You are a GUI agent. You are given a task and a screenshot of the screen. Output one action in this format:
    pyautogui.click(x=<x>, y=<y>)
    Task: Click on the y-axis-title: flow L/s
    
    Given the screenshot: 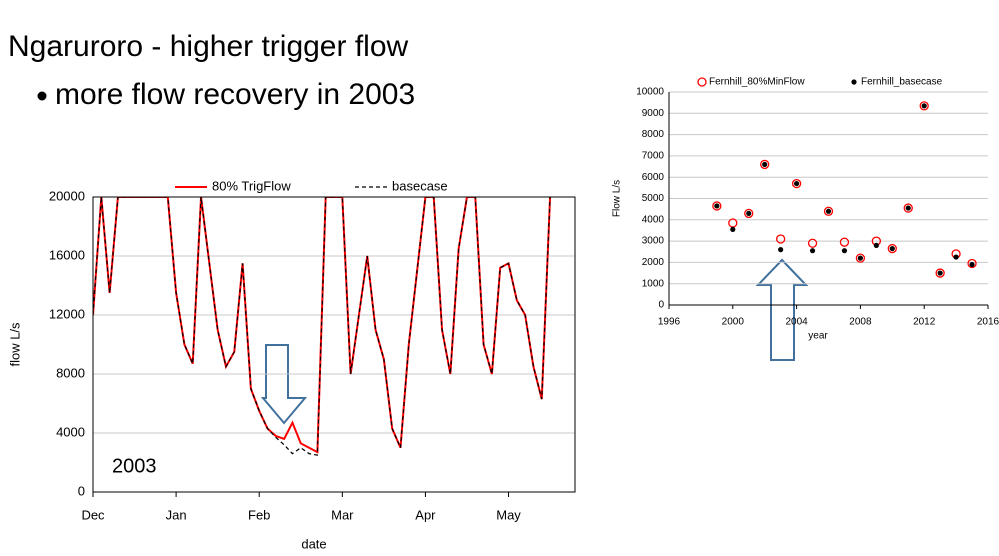 What is the action you would take?
    pyautogui.click(x=14, y=344)
    